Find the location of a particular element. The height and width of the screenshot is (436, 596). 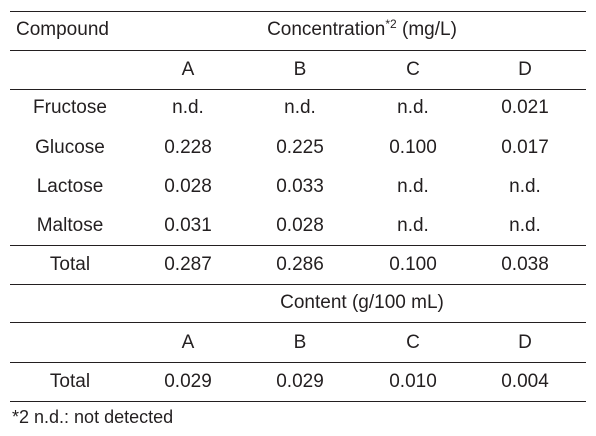

content-sample-label-row: A B C D is located at coordinates (298, 343).